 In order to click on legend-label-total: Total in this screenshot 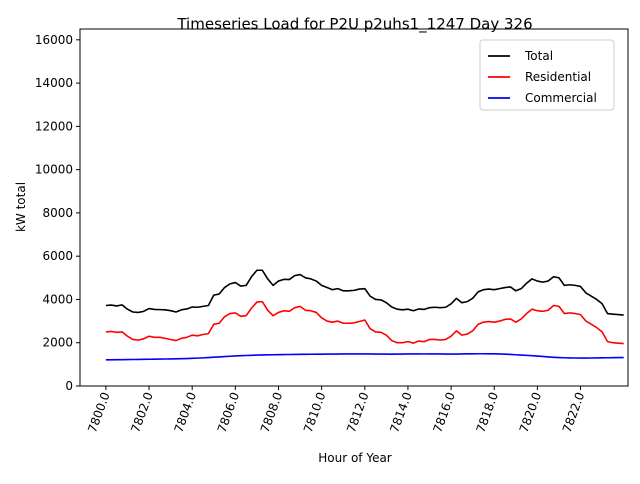, I will do `click(538, 56)`.